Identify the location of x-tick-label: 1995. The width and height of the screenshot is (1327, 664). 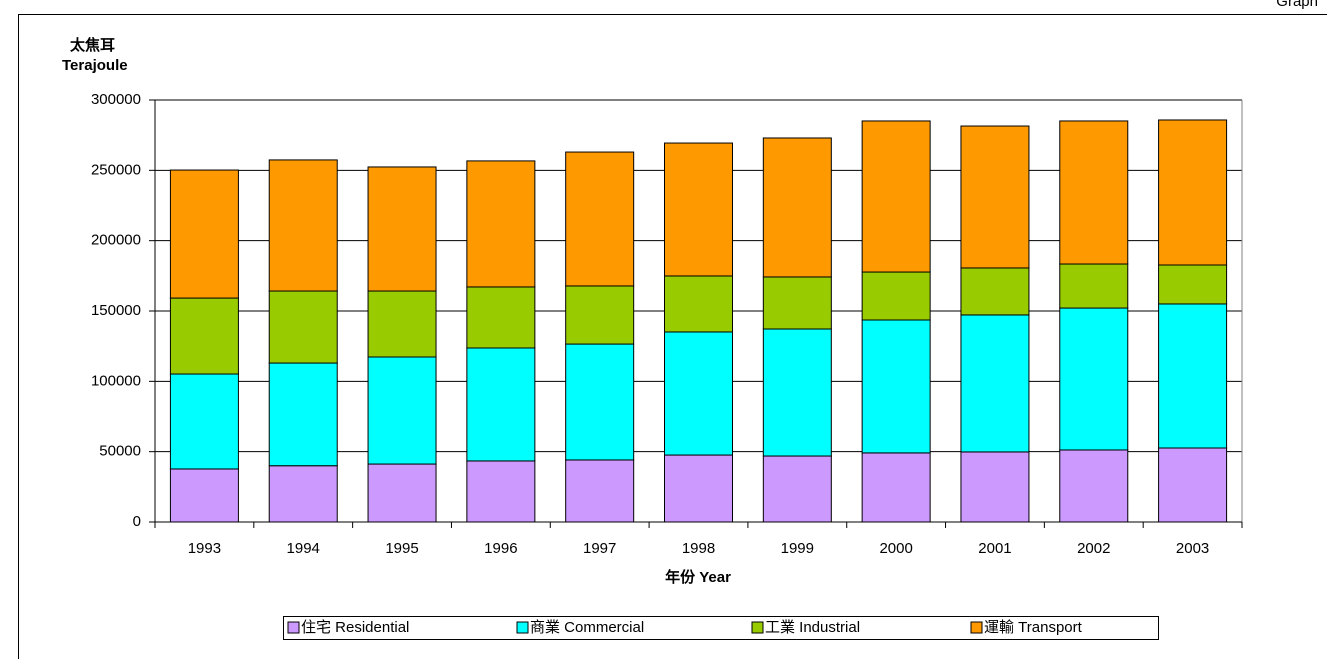
(401, 548).